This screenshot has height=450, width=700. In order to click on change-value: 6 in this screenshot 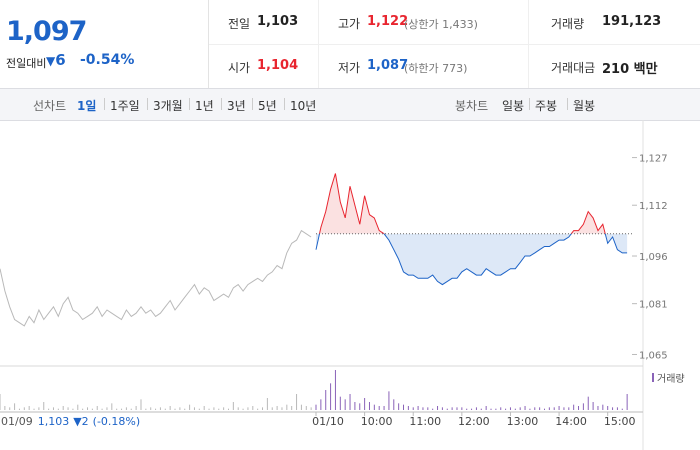, I will do `click(60, 60)`.